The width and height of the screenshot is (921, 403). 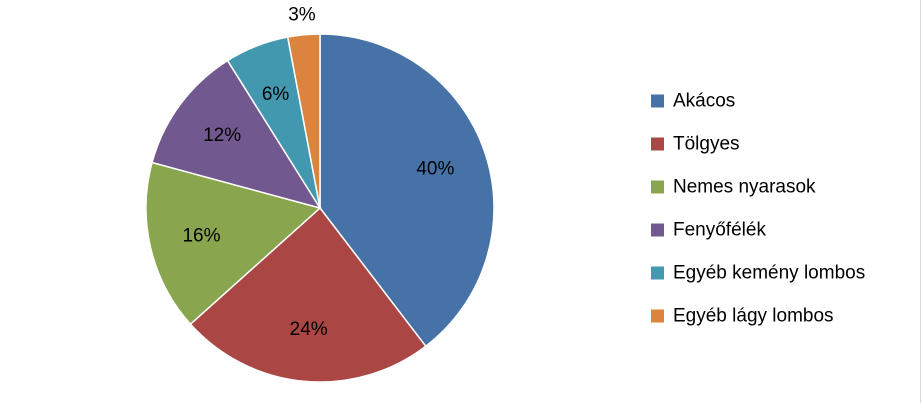 I want to click on pie-slice-tolgyes, so click(x=308, y=294).